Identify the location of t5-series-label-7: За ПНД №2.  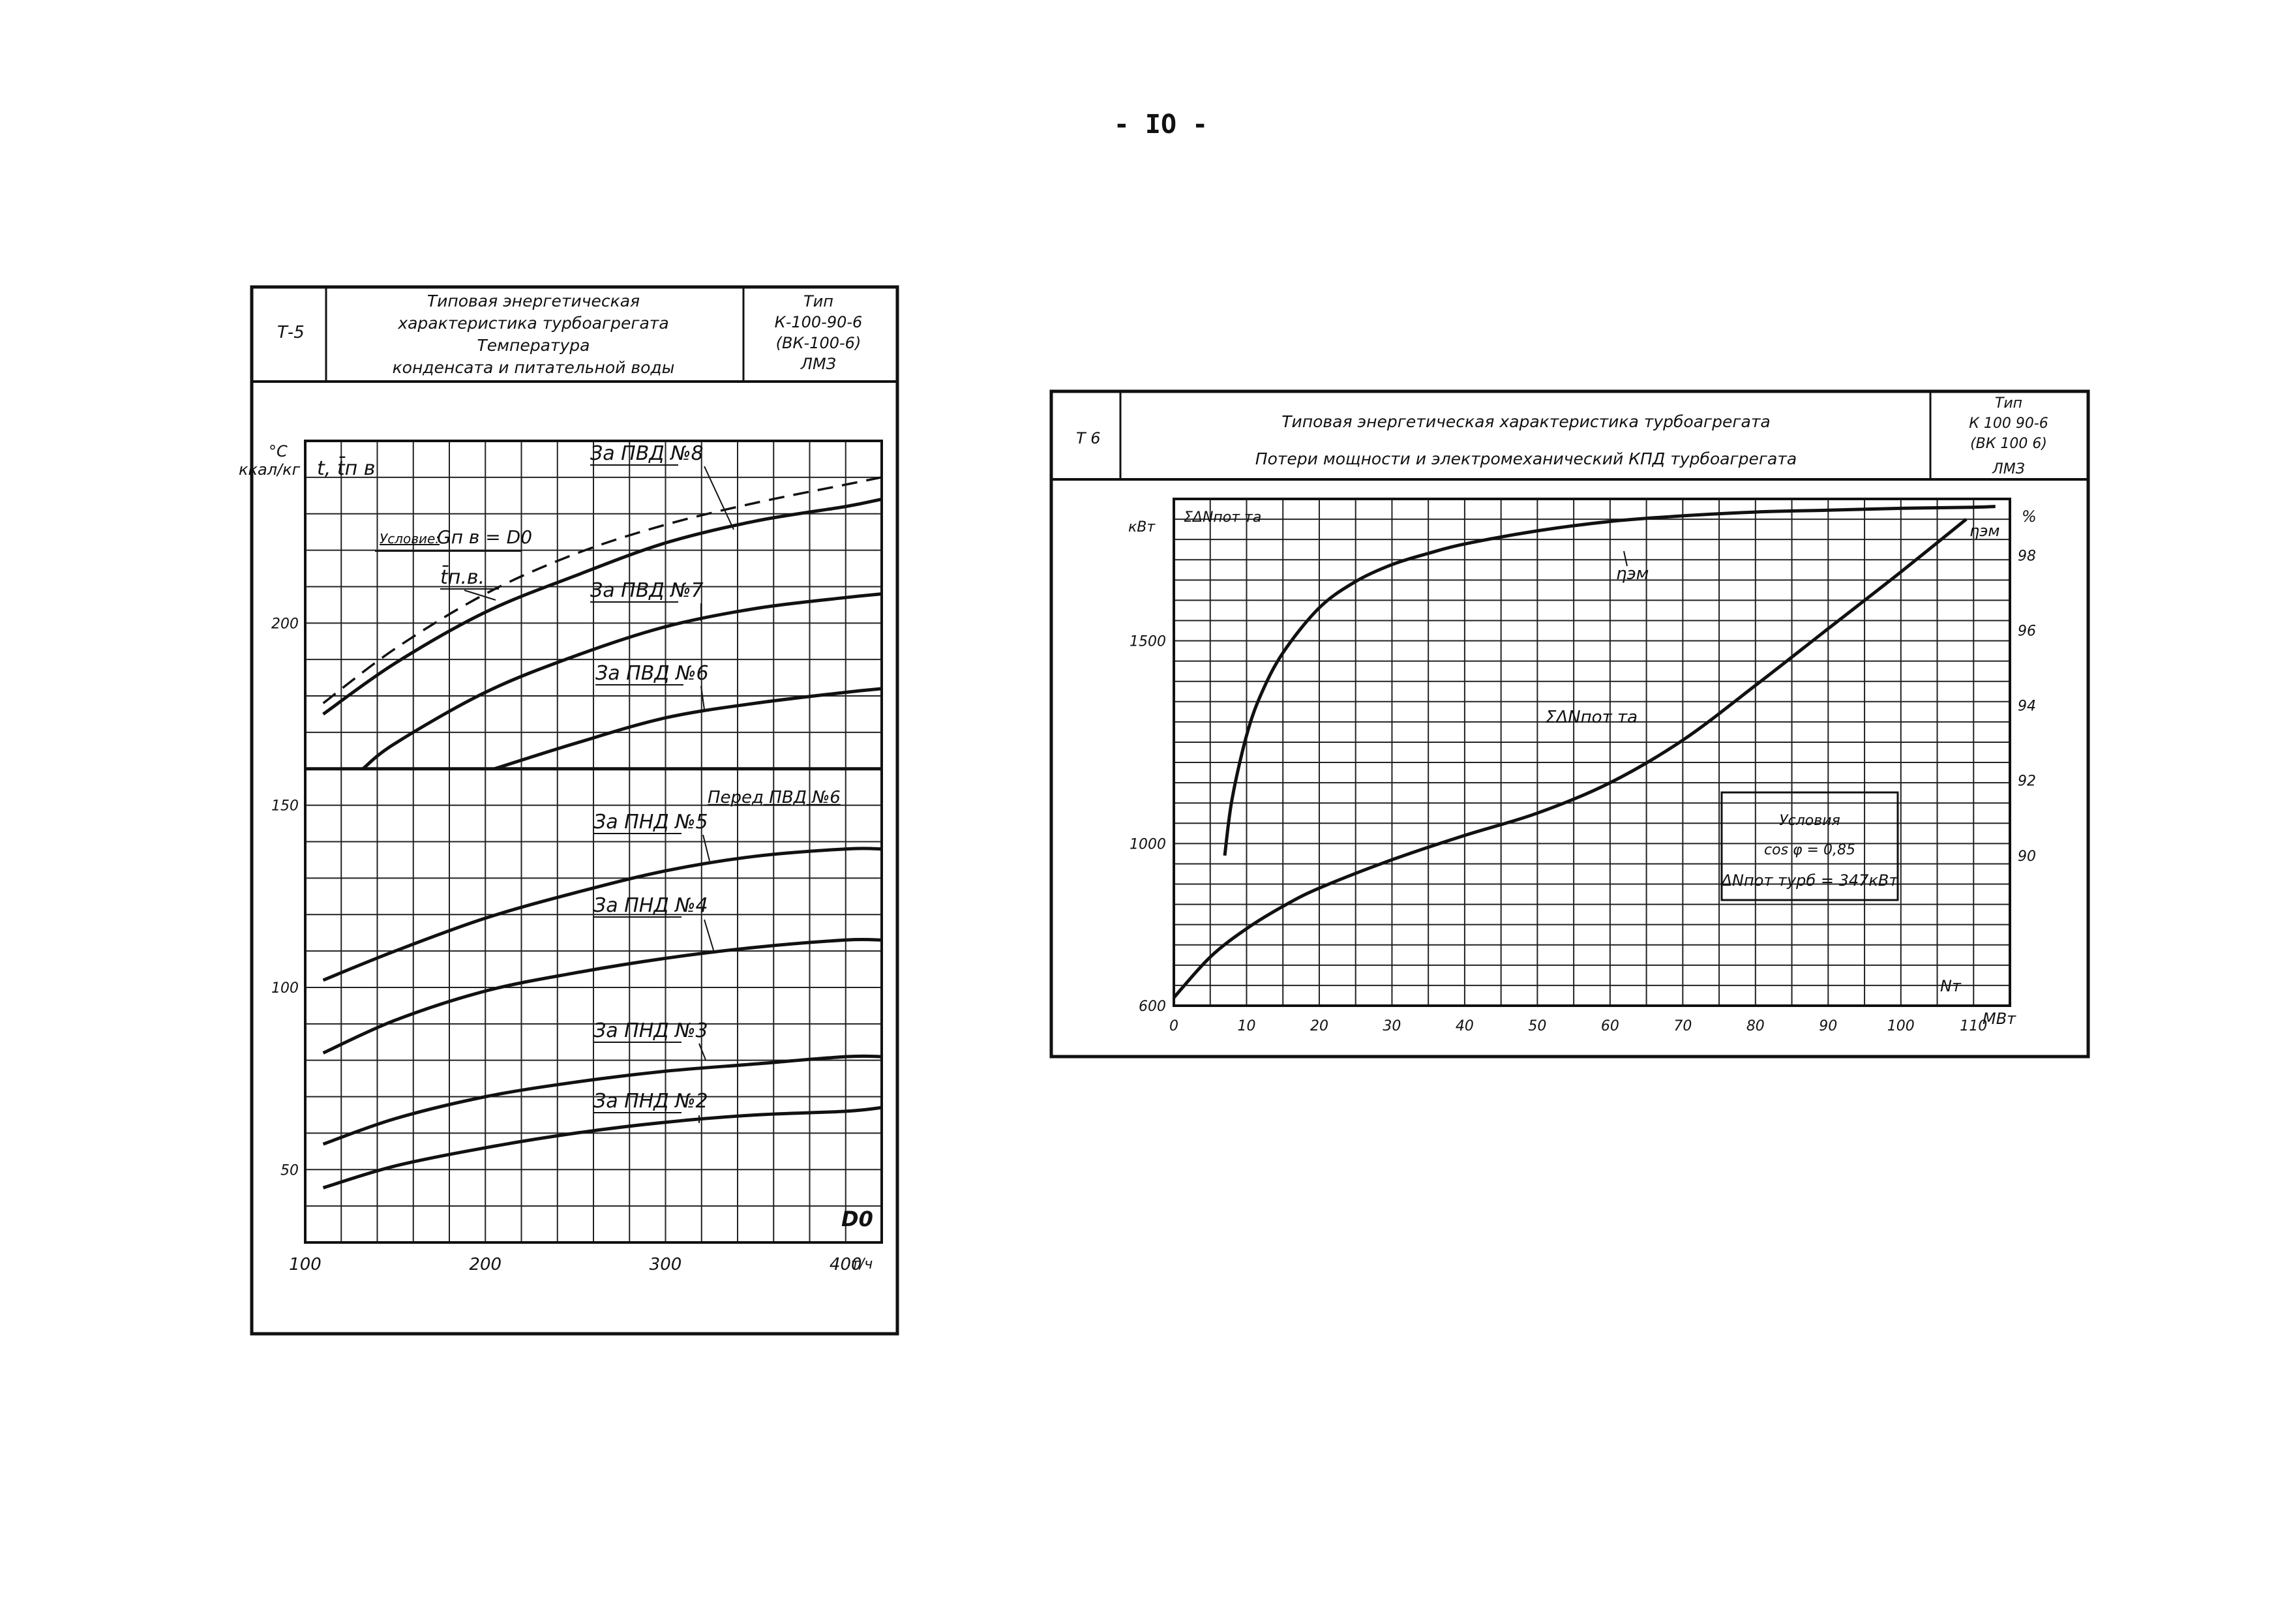
(650, 1101).